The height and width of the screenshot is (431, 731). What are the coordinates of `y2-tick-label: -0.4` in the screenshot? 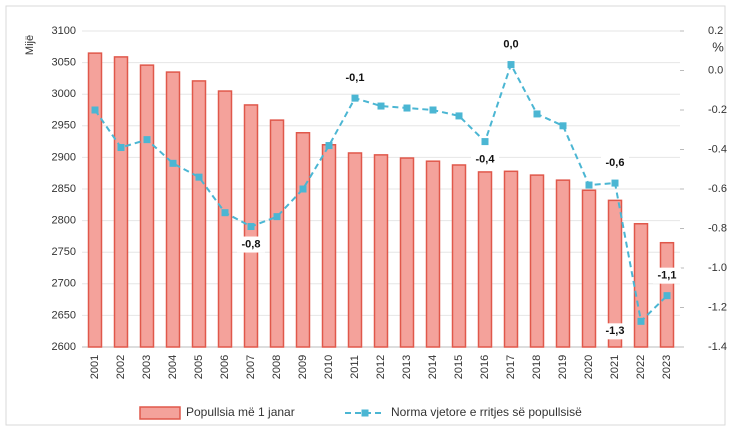 It's located at (717, 149).